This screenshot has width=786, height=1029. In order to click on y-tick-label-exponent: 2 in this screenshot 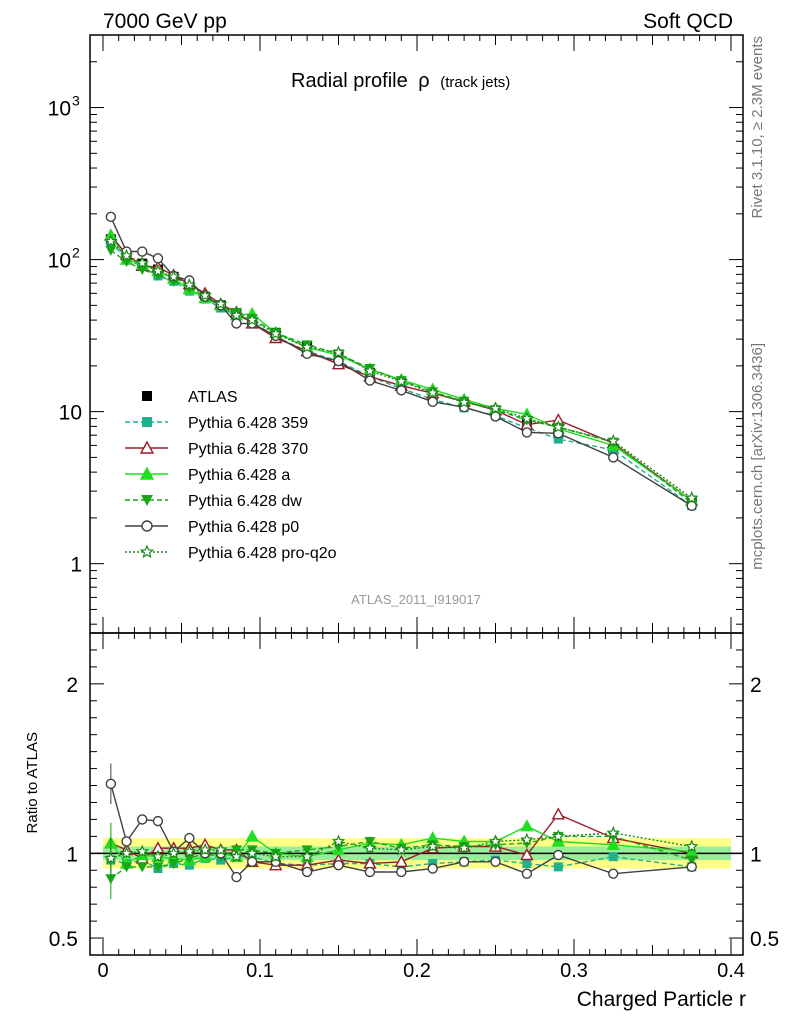, I will do `click(76, 253)`.